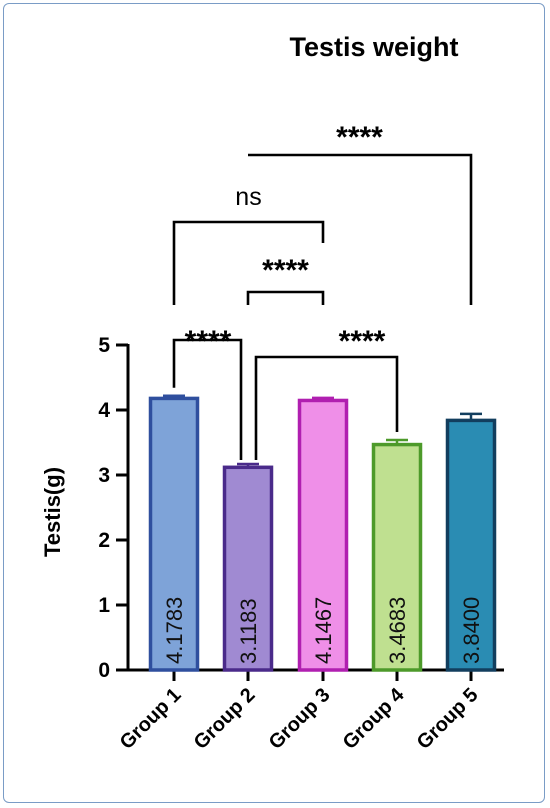 This screenshot has width=550, height=808. I want to click on x-tick-label: Group 2, so click(225, 719).